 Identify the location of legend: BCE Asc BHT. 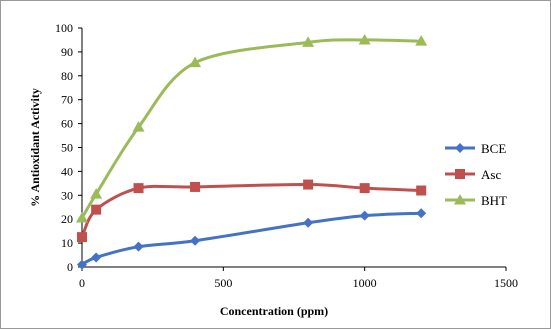
(476, 174).